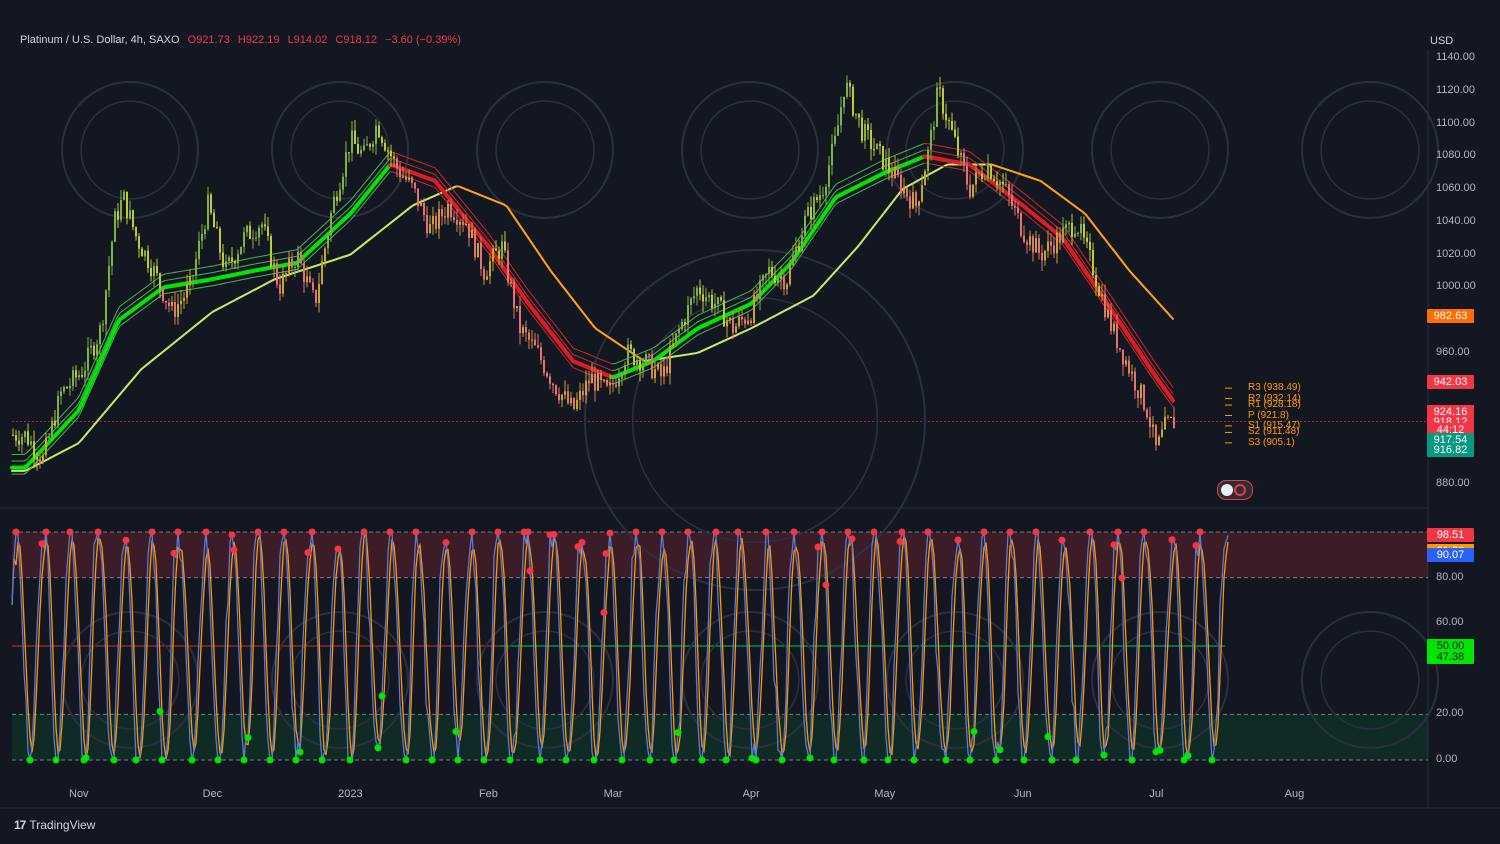 This screenshot has width=1500, height=844. I want to click on symbol-label: Platinum / U.S. Dollar, 4h, SAXO, so click(100, 40).